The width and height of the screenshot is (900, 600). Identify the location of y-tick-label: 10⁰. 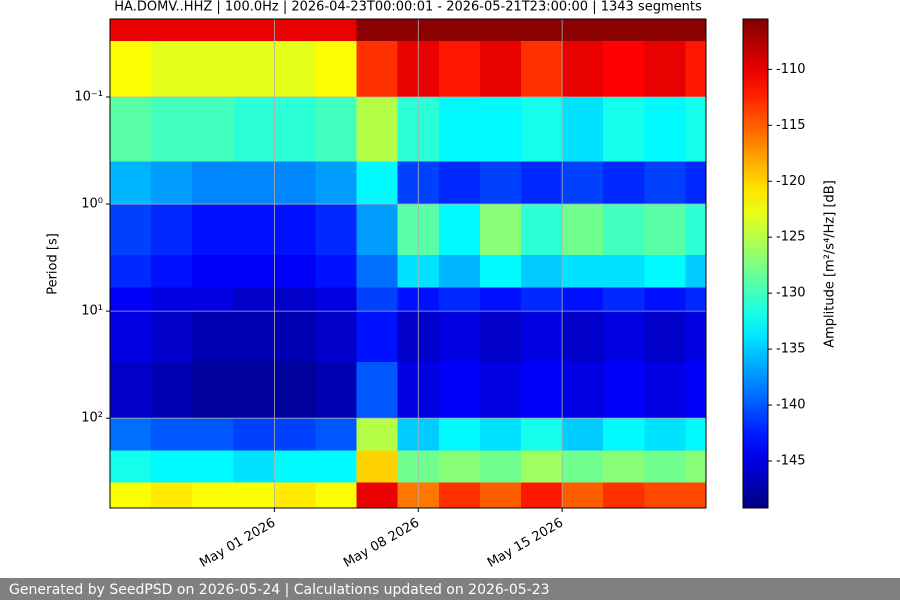
(92, 204).